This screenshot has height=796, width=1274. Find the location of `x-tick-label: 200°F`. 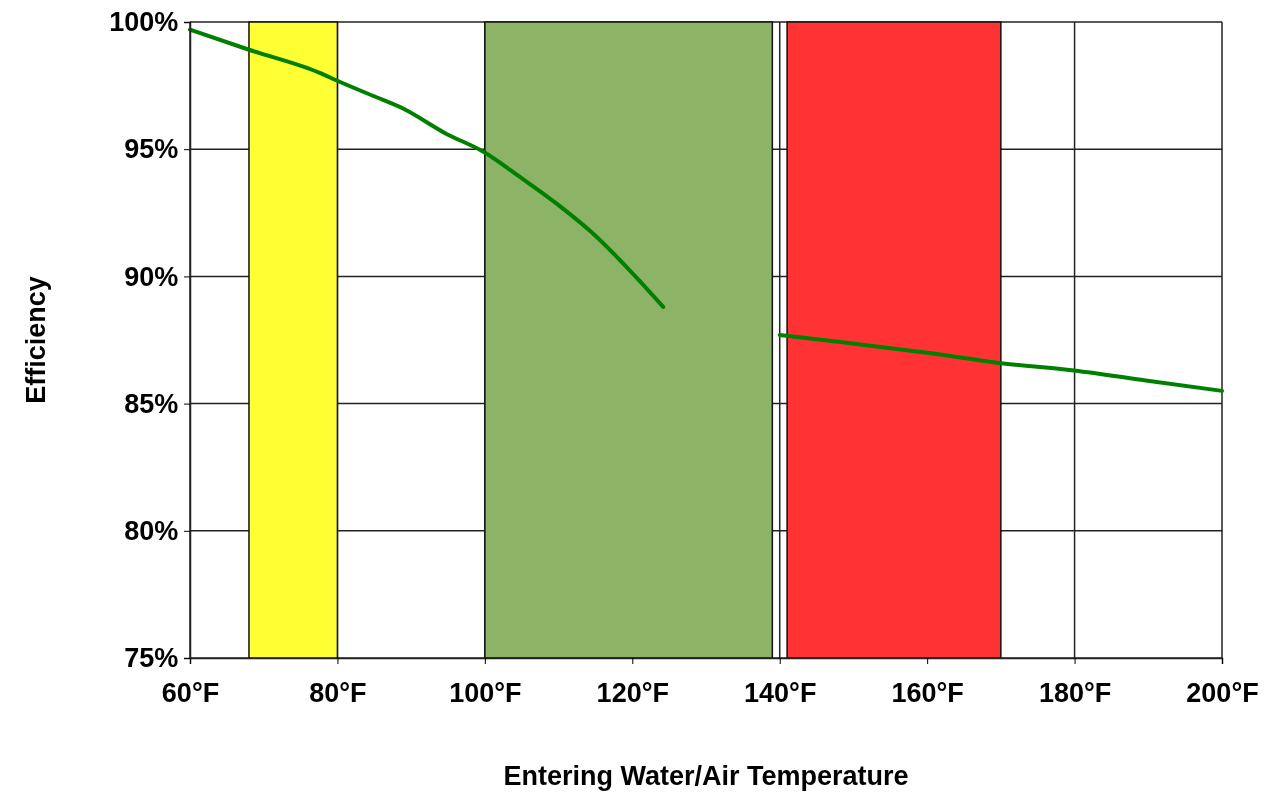

x-tick-label: 200°F is located at coordinates (1222, 693).